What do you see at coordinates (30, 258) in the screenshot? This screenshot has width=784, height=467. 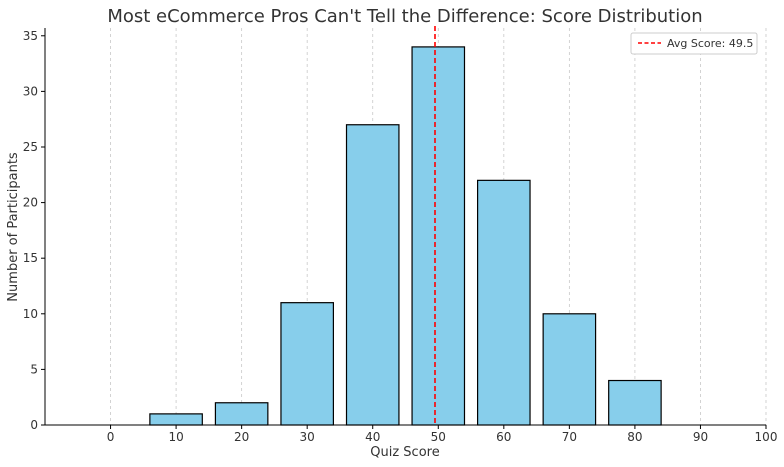 I see `y-tick-label: 15` at bounding box center [30, 258].